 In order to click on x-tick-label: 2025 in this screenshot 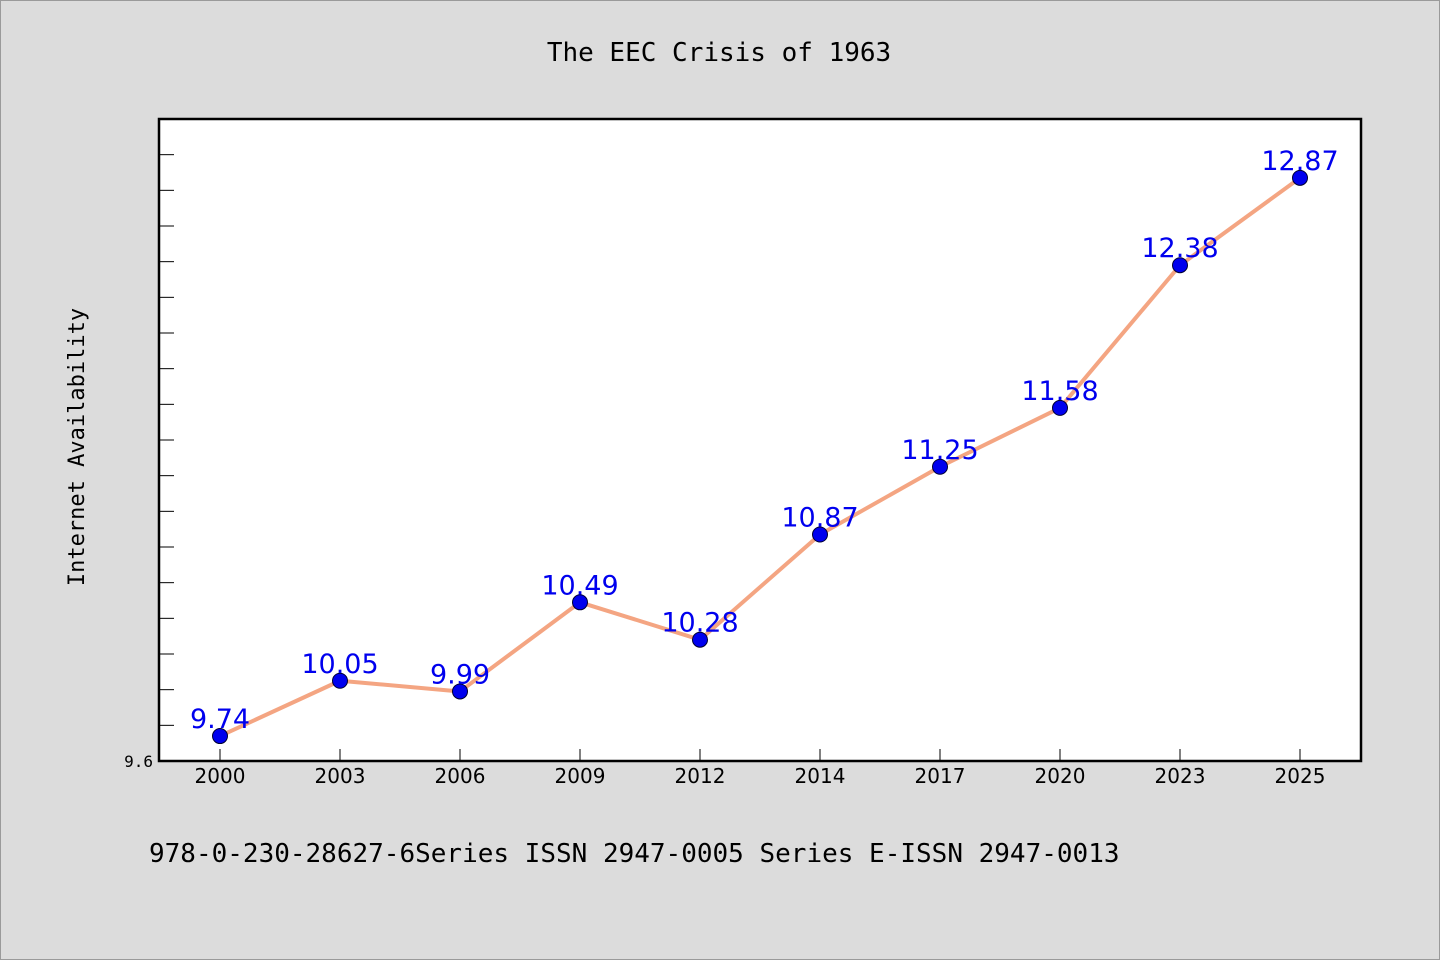, I will do `click(1300, 776)`.